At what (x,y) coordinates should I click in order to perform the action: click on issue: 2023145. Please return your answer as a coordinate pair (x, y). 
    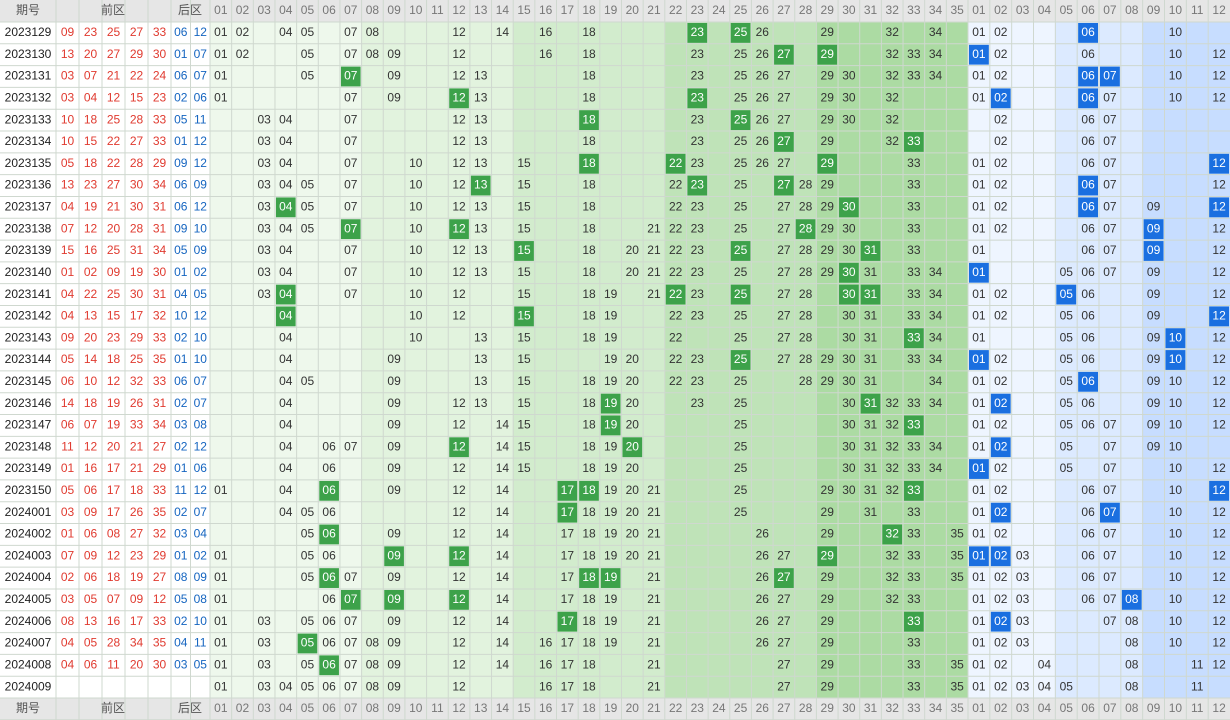
    Looking at the image, I should click on (28, 381).